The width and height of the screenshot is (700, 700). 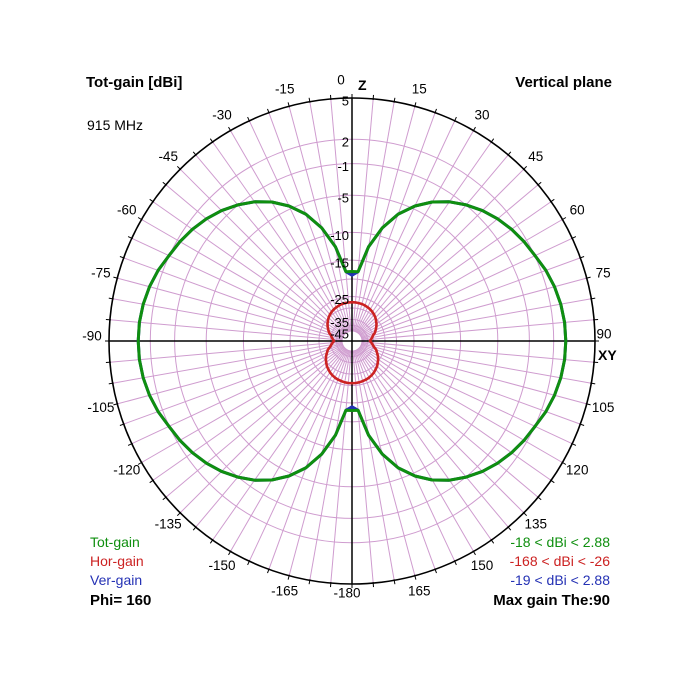 I want to click on ring-label: -10, so click(x=339, y=235).